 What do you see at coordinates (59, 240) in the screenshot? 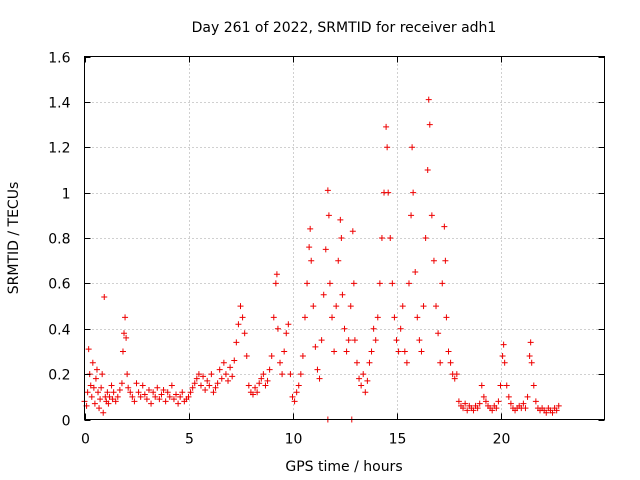
I see `y-tick-label: 0.8` at bounding box center [59, 240].